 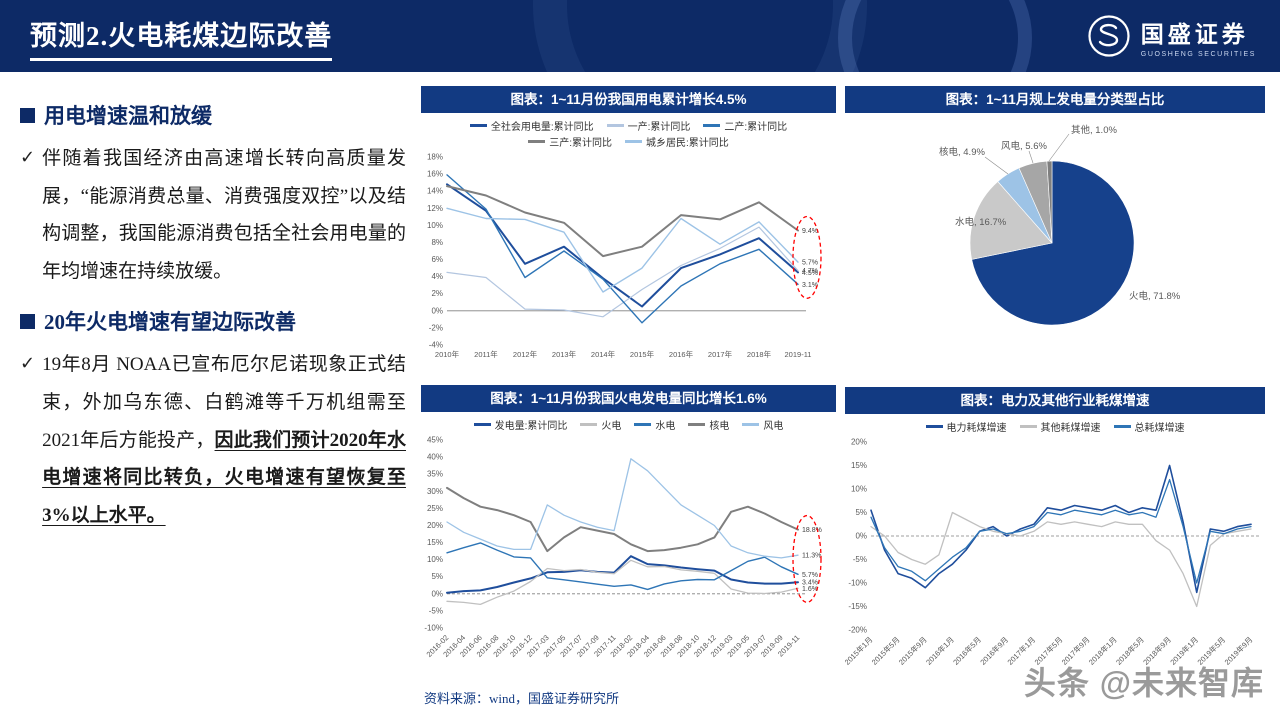 What do you see at coordinates (811, 556) in the screenshot?
I see `svg-text: 11.3%` at bounding box center [811, 556].